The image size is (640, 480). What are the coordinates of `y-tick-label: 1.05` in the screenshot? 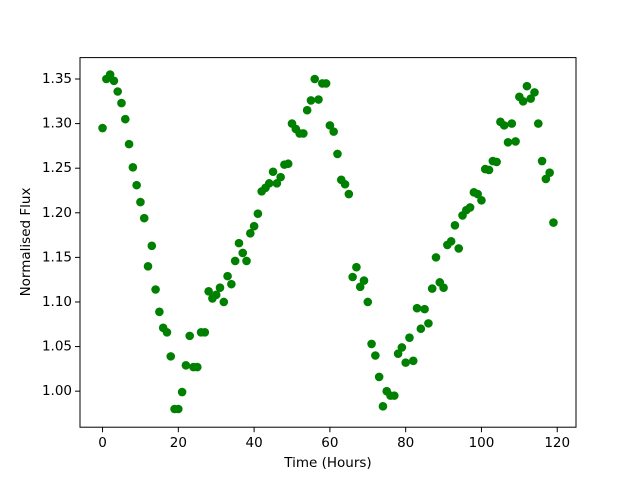 It's located at (57, 347).